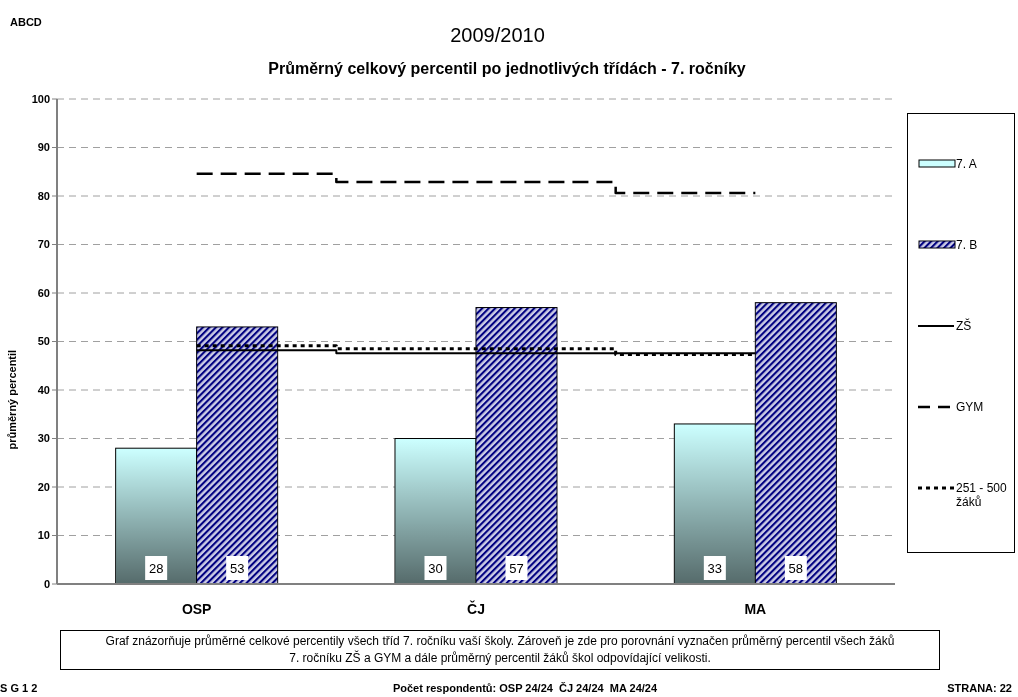 The image size is (1018, 697). What do you see at coordinates (43, 244) in the screenshot?
I see `y-tick-label: 70` at bounding box center [43, 244].